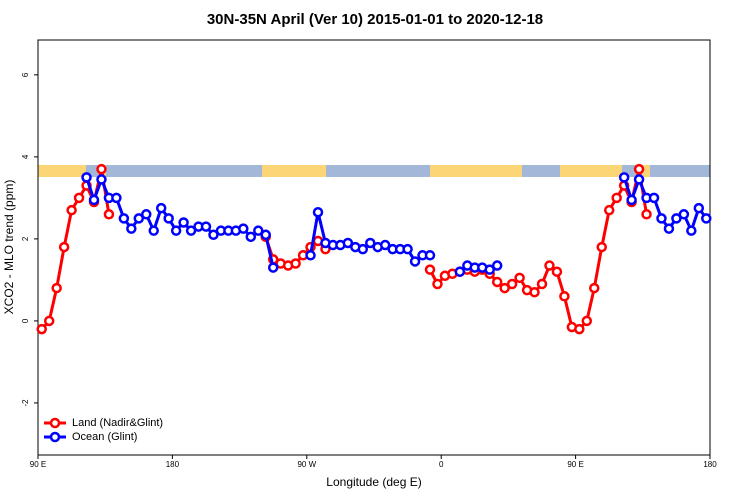 The height and width of the screenshot is (500, 750). What do you see at coordinates (9, 247) in the screenshot?
I see `y-axis-label: XCO2 - MLO trend (ppm)` at bounding box center [9, 247].